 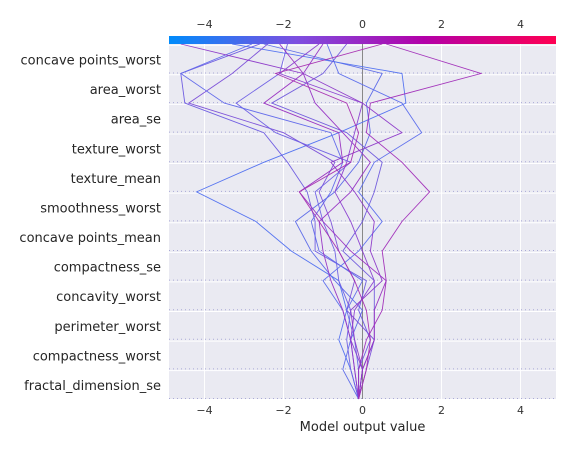 I want to click on feature-label: area_worst, so click(x=125, y=90).